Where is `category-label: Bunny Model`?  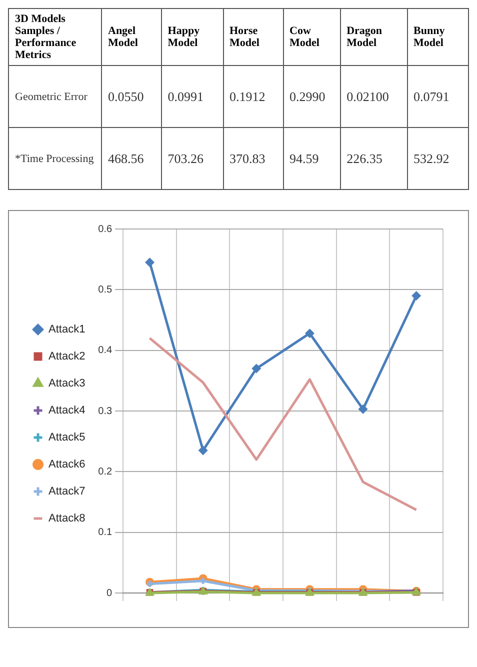
category-label: Bunny Model is located at coordinates (437, 37).